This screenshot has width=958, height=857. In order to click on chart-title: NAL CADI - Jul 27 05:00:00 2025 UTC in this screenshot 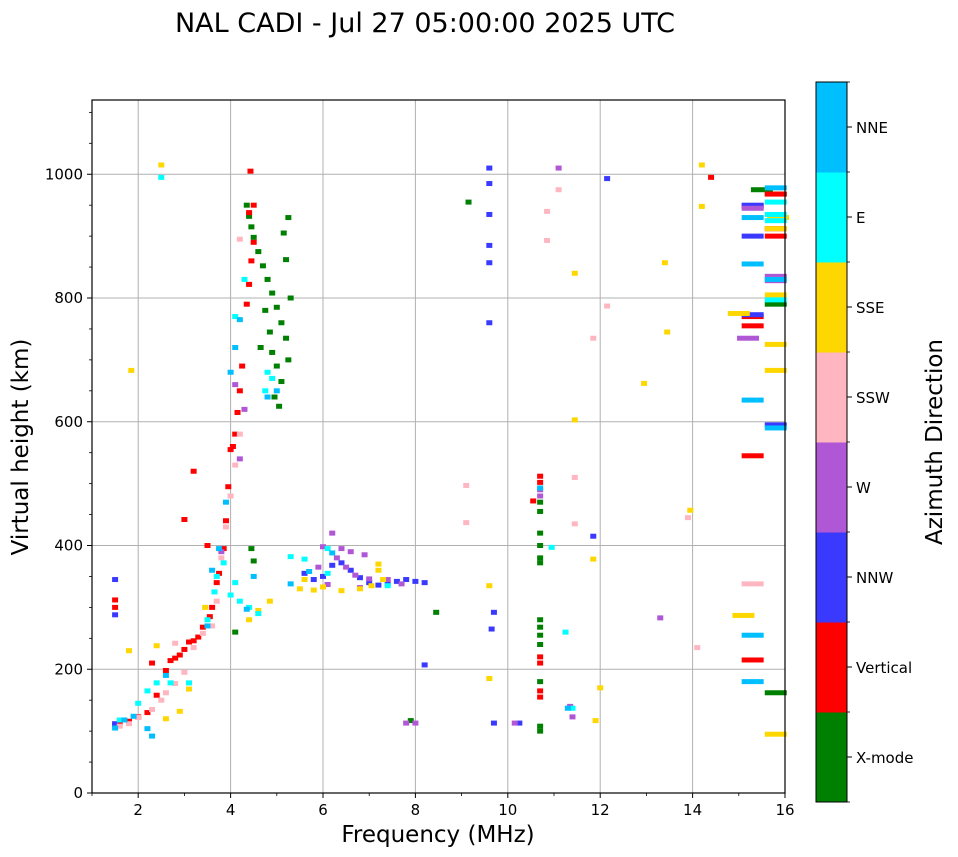, I will do `click(425, 23)`.